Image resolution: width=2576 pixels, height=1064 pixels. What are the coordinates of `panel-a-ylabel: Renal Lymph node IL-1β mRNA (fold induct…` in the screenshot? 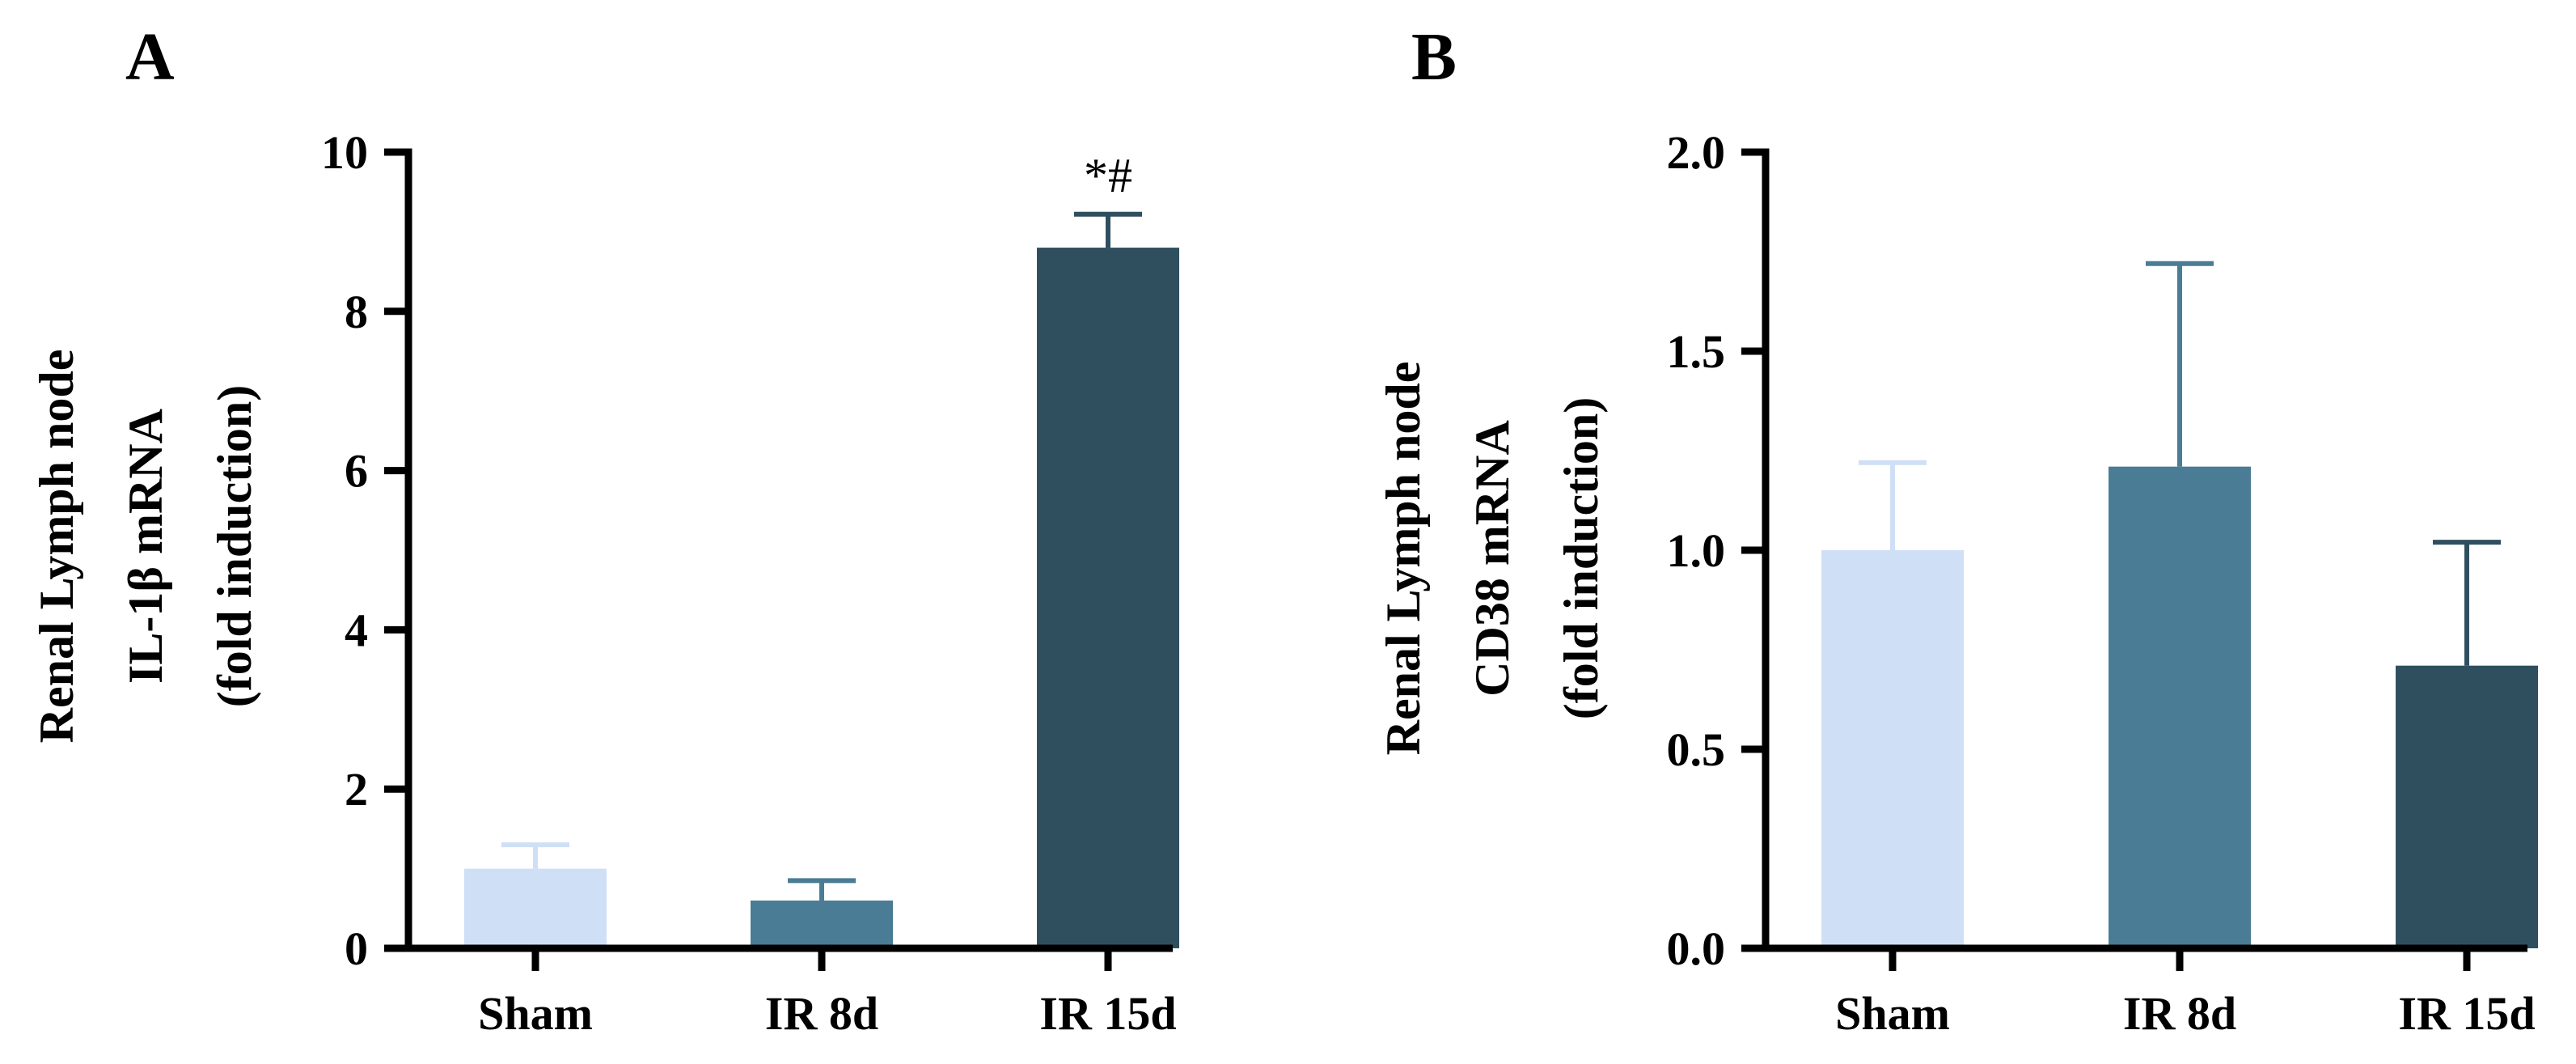 It's located at (145, 547).